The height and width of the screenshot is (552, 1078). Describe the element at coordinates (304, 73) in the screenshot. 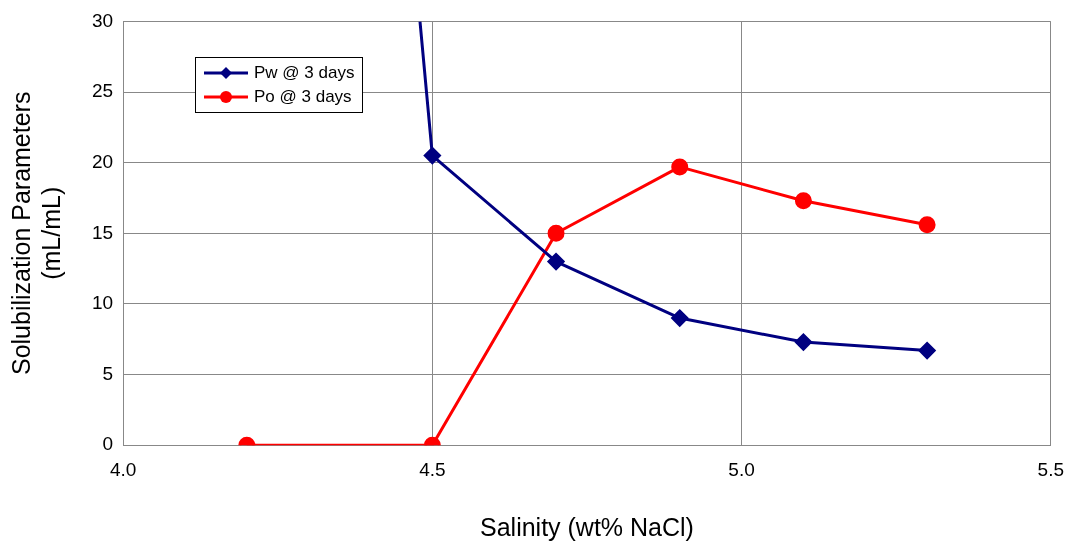

I see `legend-label: Pw @ 3 days` at that location.